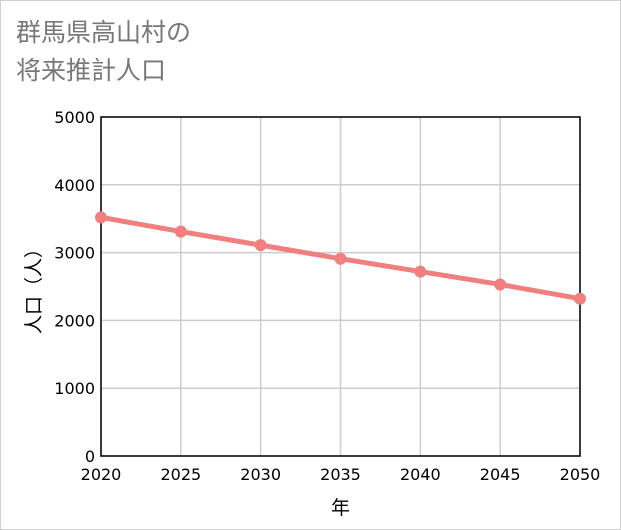  What do you see at coordinates (580, 474) in the screenshot?
I see `x-tick-label: 2050` at bounding box center [580, 474].